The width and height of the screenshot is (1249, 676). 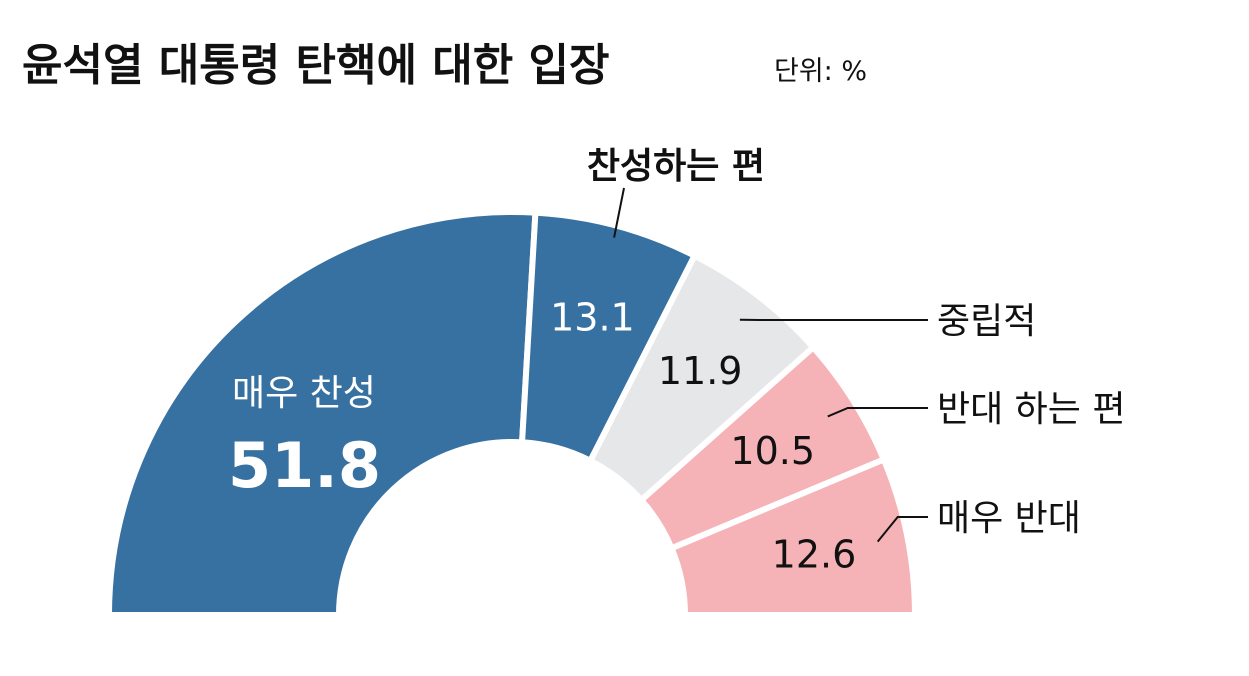 What do you see at coordinates (316, 65) in the screenshot?
I see `chart-title: 윤석열 대통령 탄핵에 대한 입장` at bounding box center [316, 65].